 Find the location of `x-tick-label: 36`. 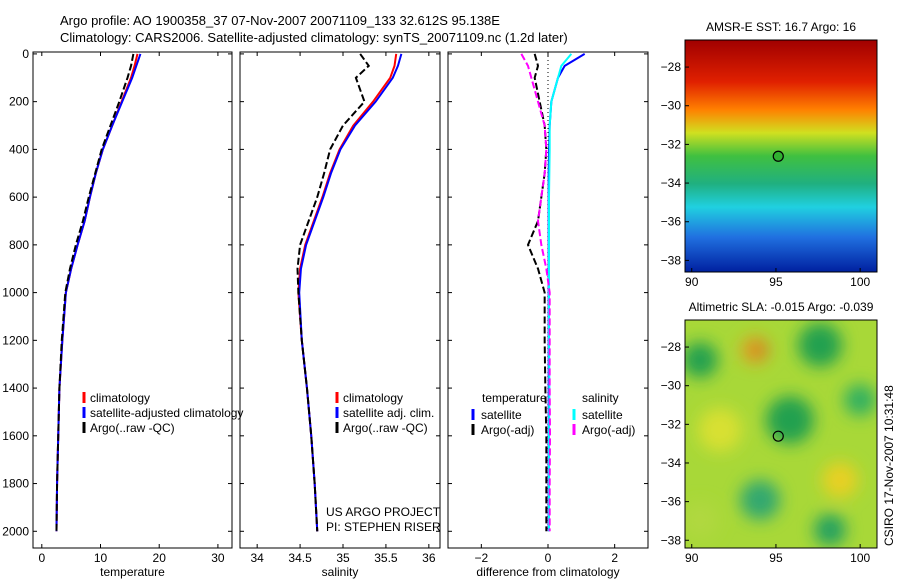

x-tick-label: 36 is located at coordinates (429, 558).